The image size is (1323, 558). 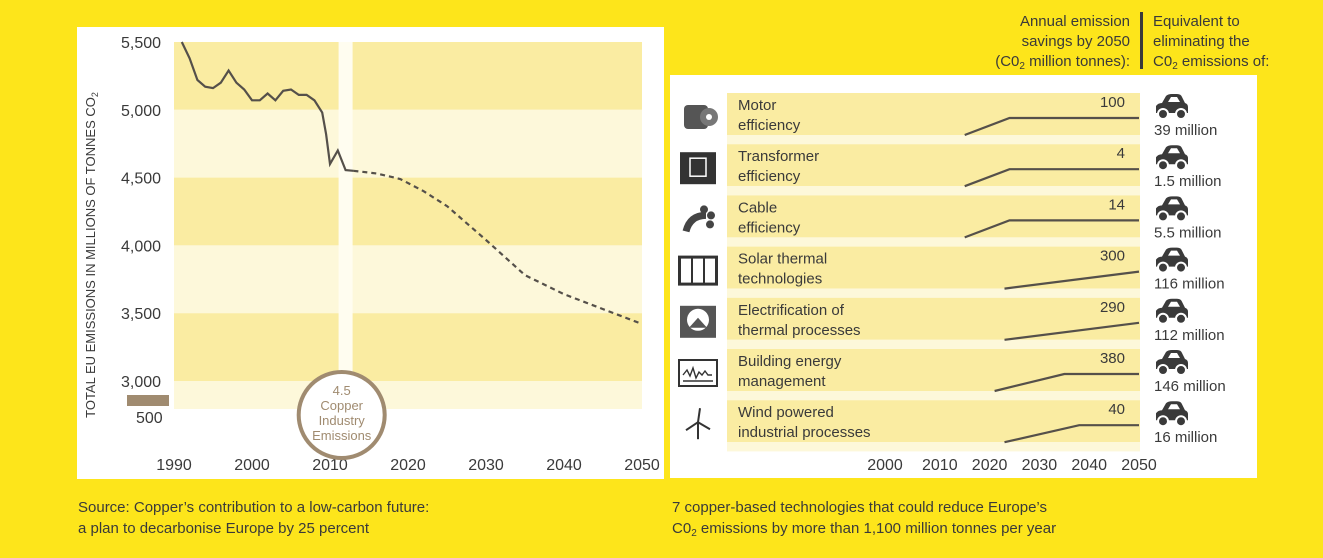 I want to click on x-tick-label: 2040, so click(x=564, y=465).